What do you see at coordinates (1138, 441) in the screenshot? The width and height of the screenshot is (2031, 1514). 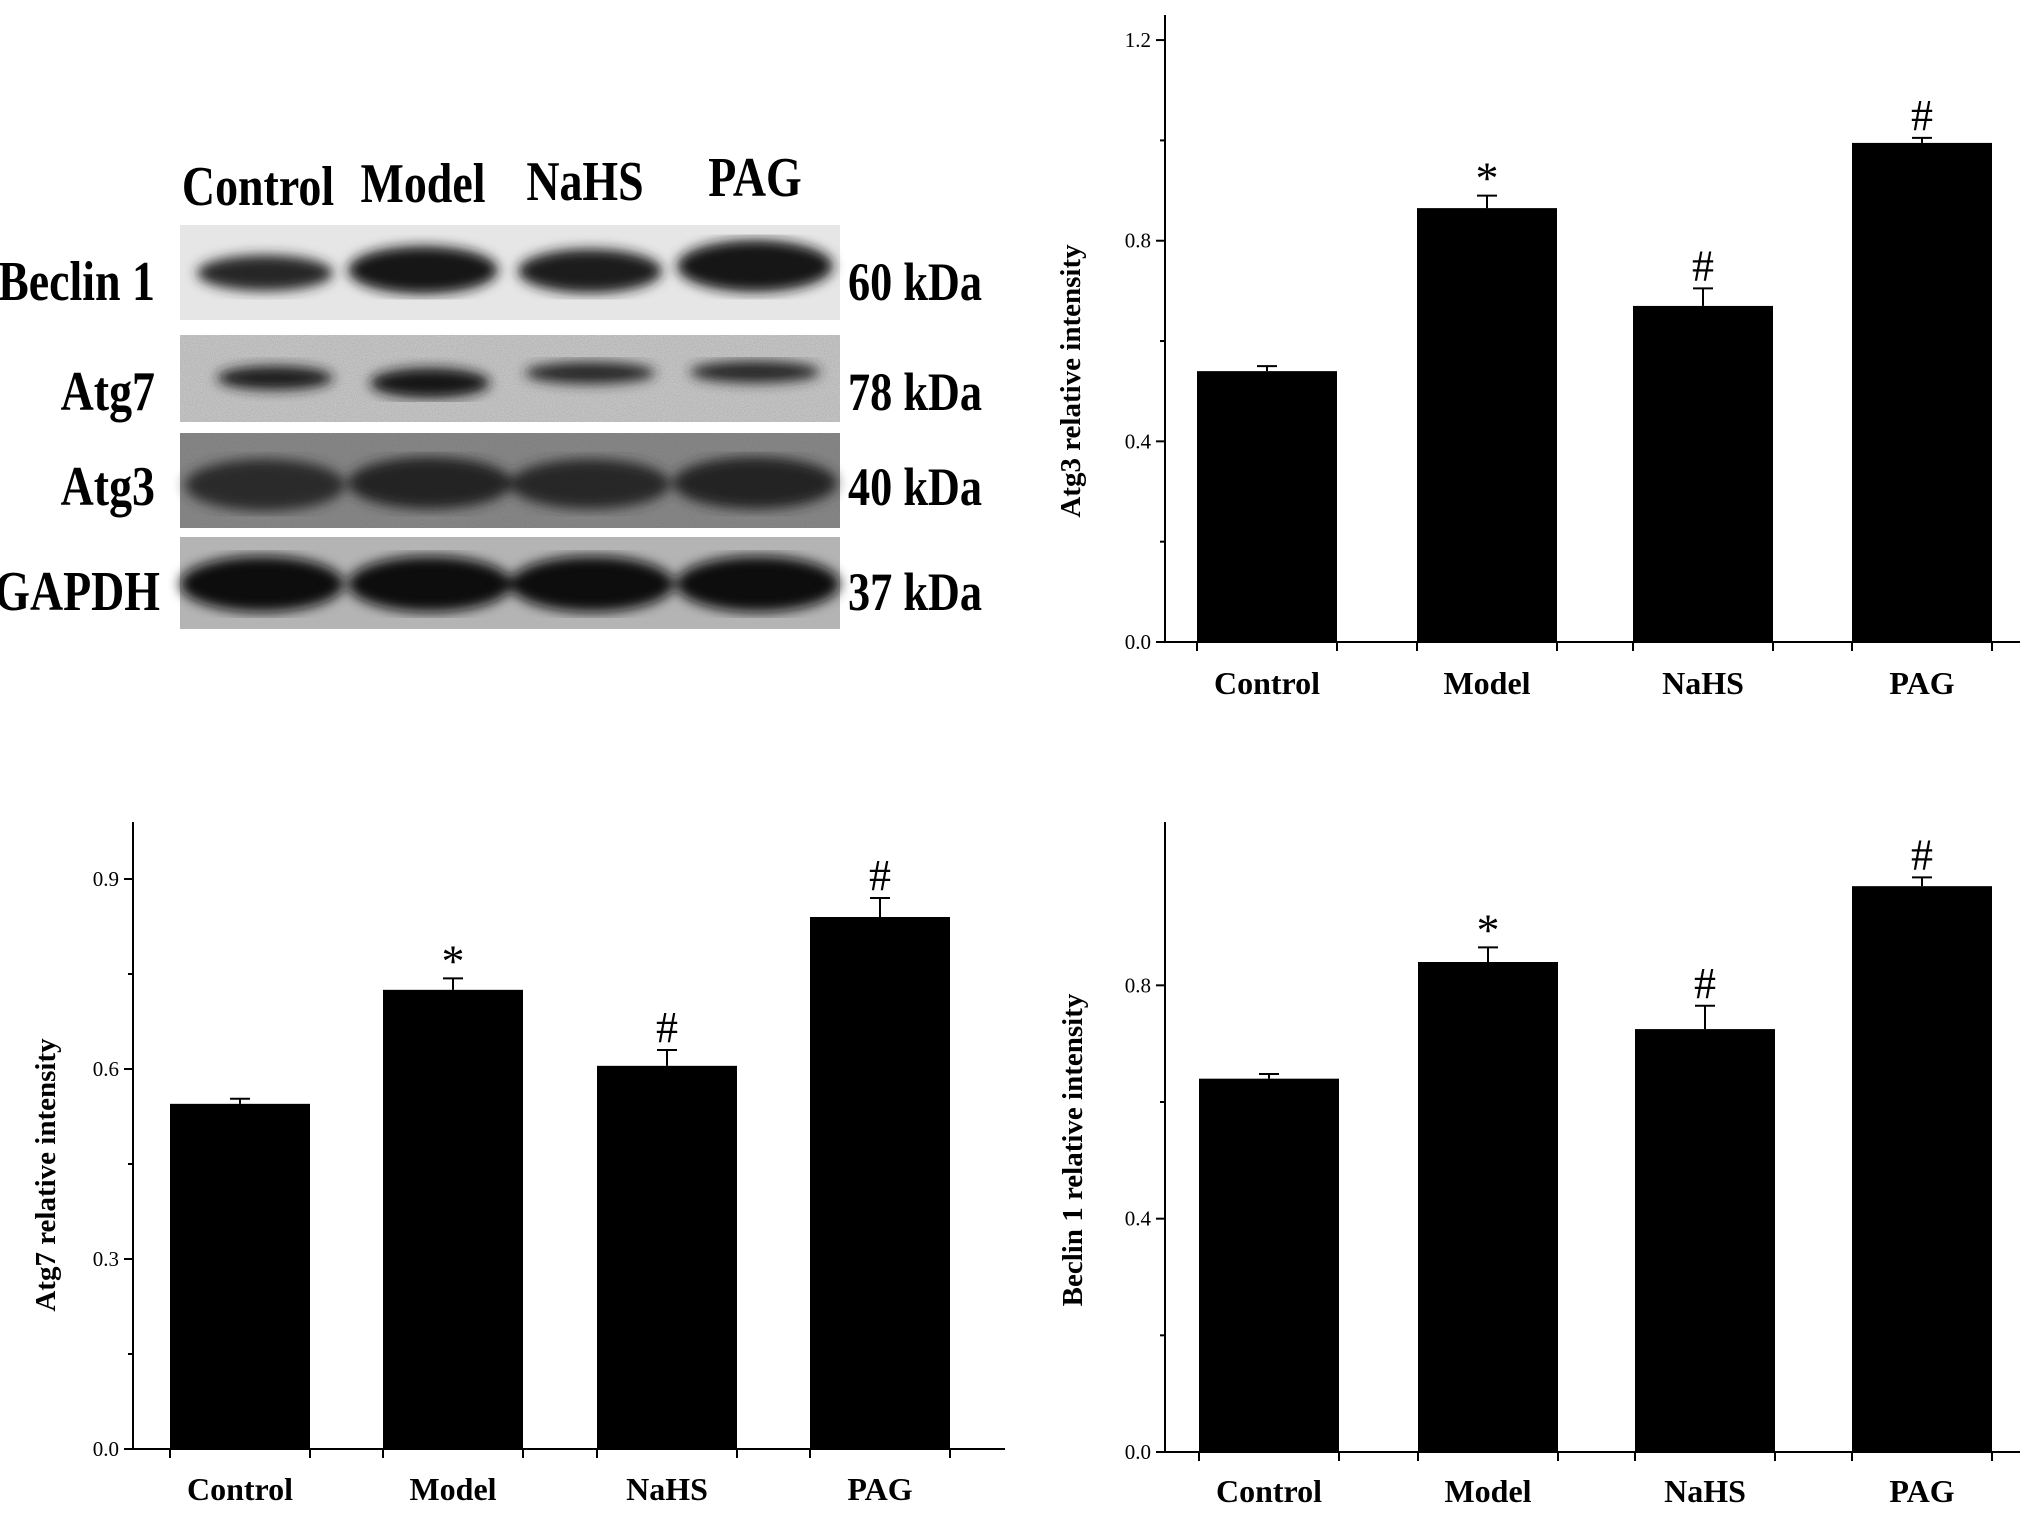 I see `atg3-y-tick-label: 0.4` at bounding box center [1138, 441].